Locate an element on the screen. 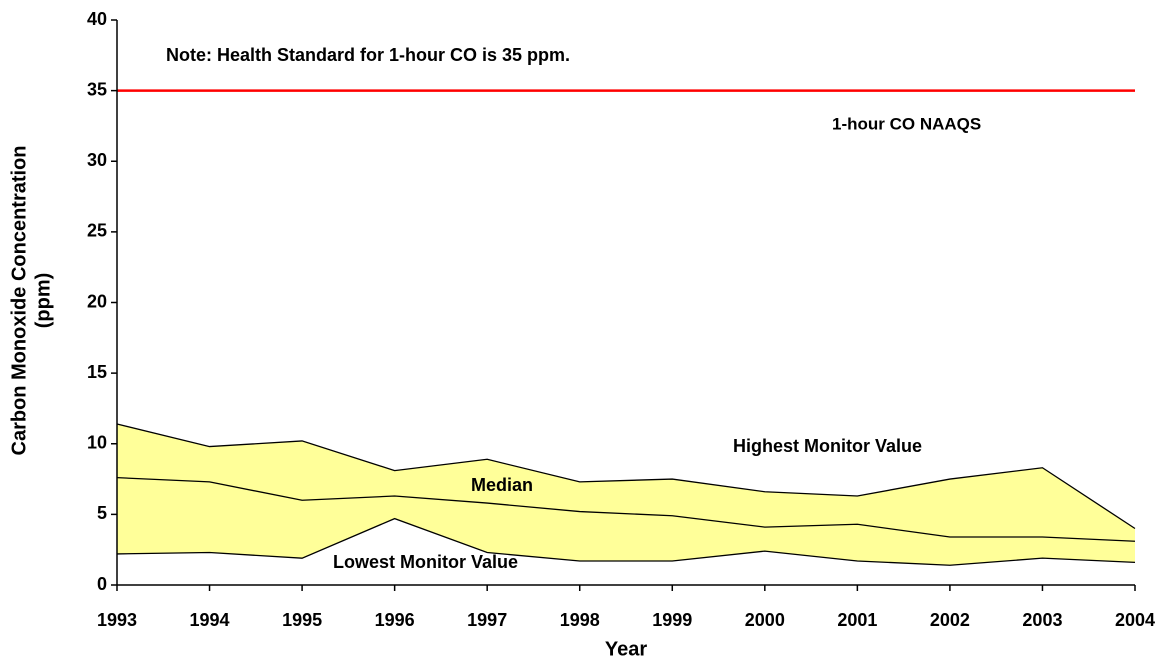 This screenshot has height=660, width=1164. x-tick-label: 1998 is located at coordinates (580, 620).